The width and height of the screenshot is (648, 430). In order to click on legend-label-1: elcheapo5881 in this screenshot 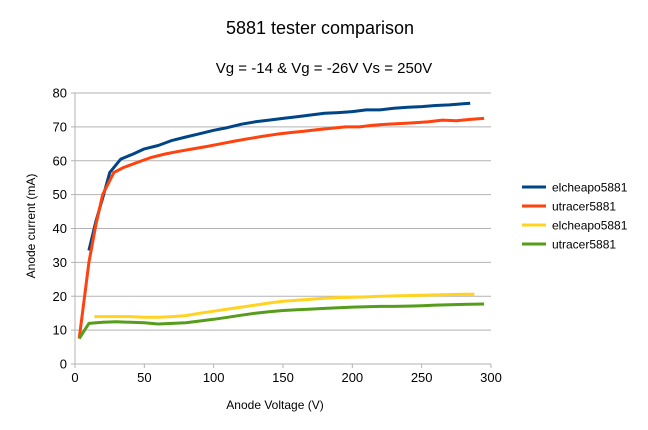, I will do `click(590, 188)`.